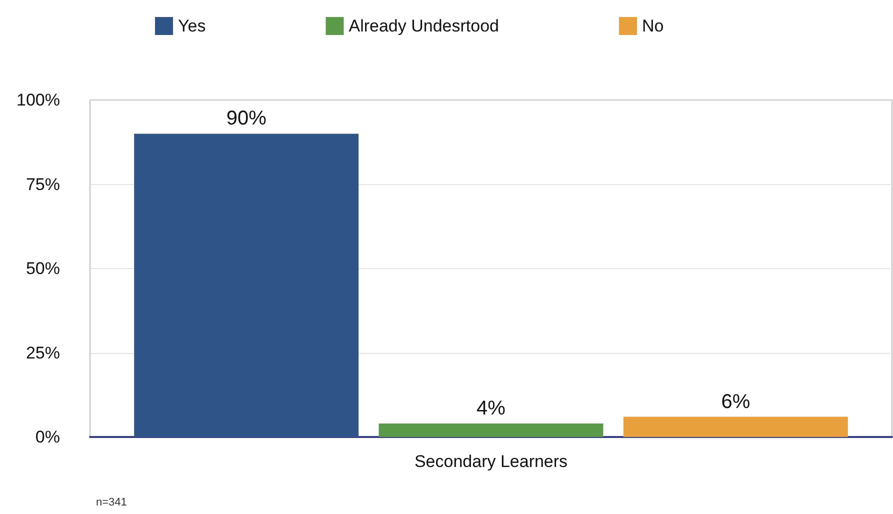  I want to click on y-tick-label: 50%, so click(43, 268).